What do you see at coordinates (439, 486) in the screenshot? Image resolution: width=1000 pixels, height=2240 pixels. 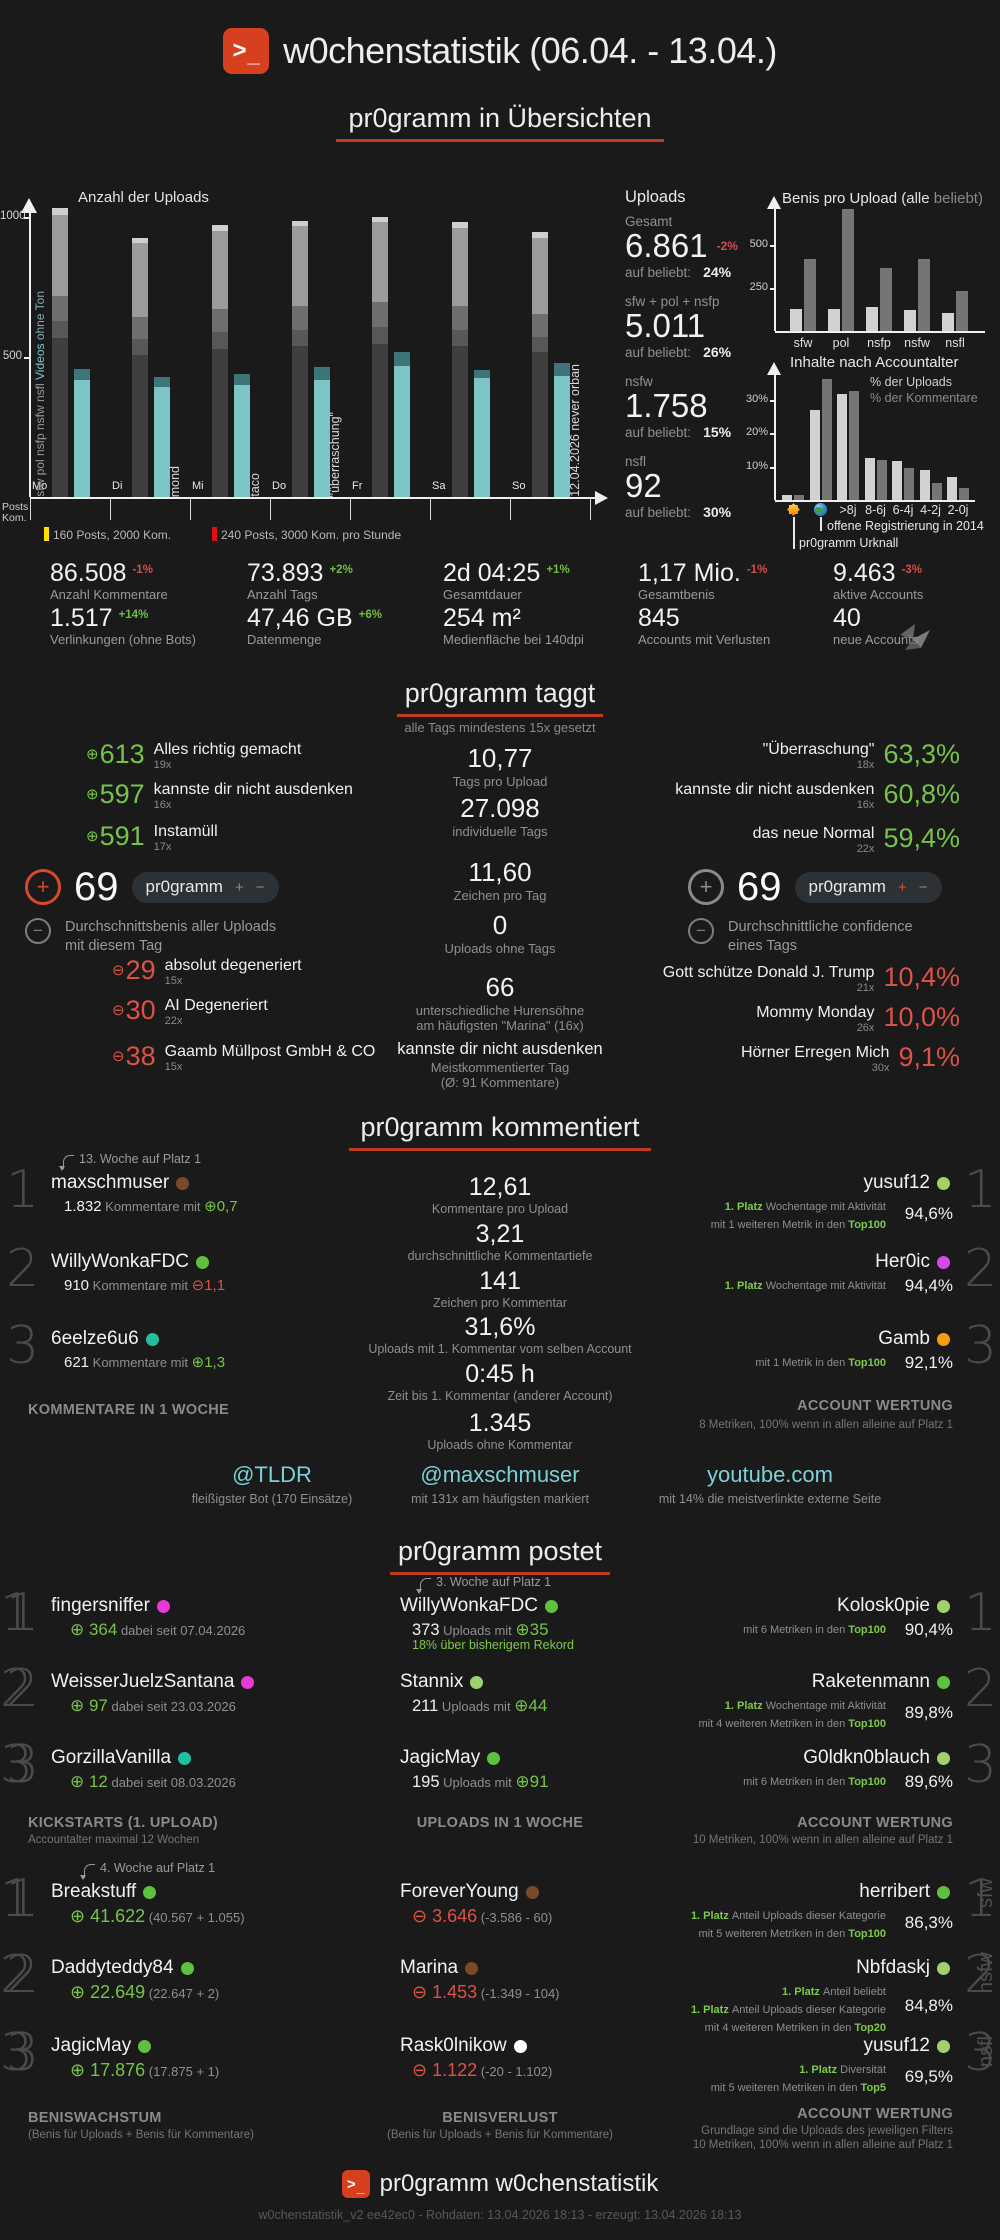 I see `day-label: Sa` at bounding box center [439, 486].